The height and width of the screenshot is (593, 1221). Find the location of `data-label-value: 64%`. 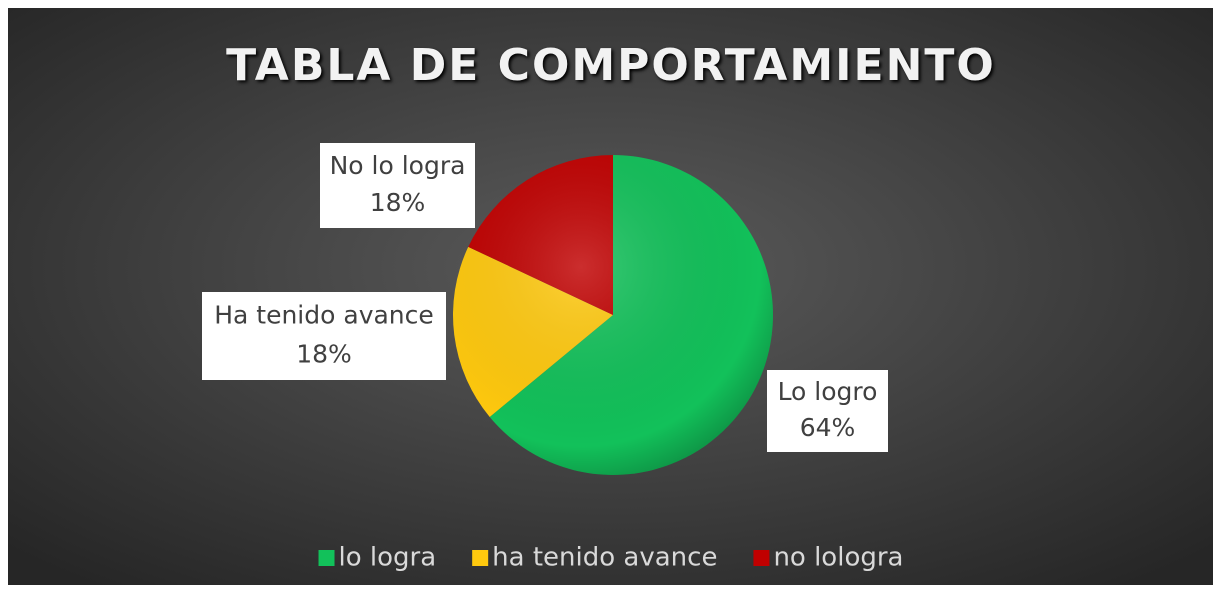

data-label-value: 64% is located at coordinates (828, 427).